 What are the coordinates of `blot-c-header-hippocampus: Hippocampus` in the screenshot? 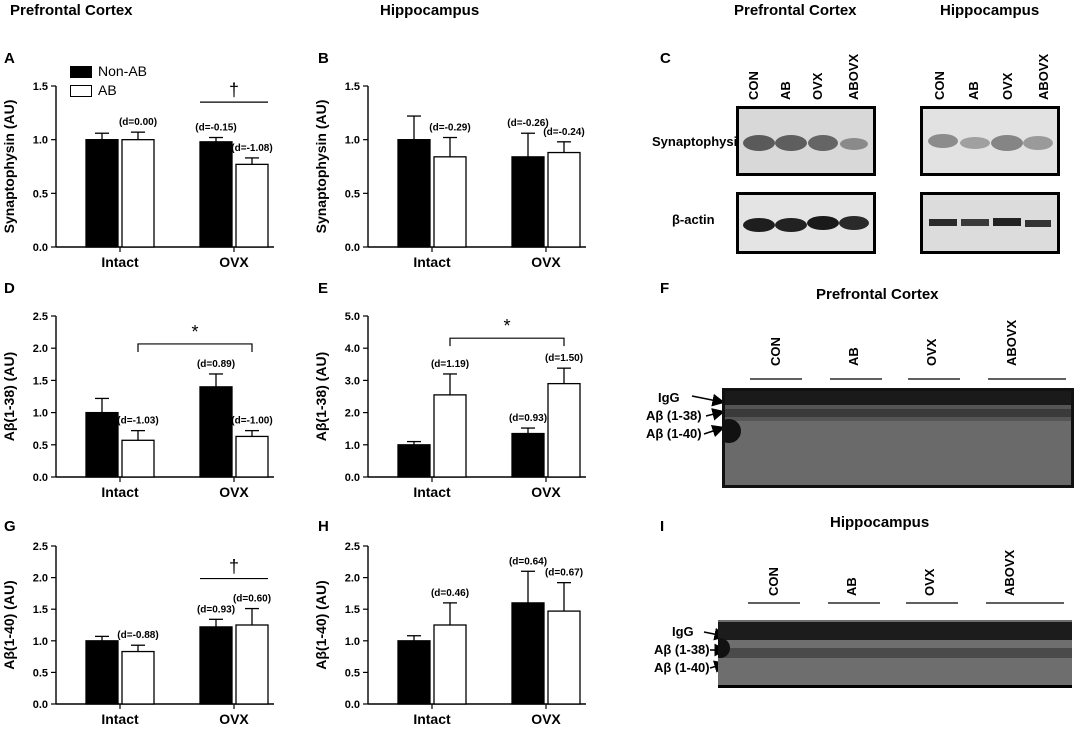 It's located at (990, 10).